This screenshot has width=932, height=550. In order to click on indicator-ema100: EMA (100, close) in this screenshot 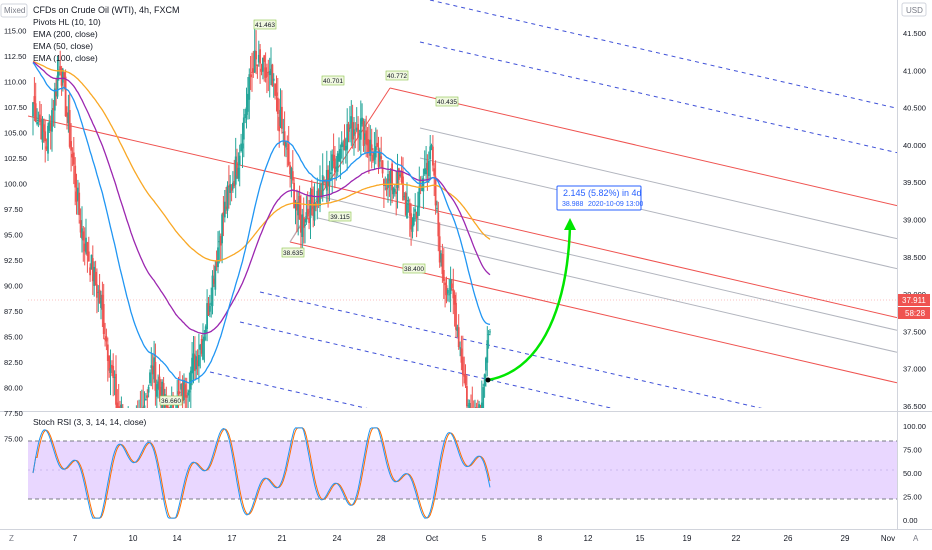, I will do `click(65, 58)`.